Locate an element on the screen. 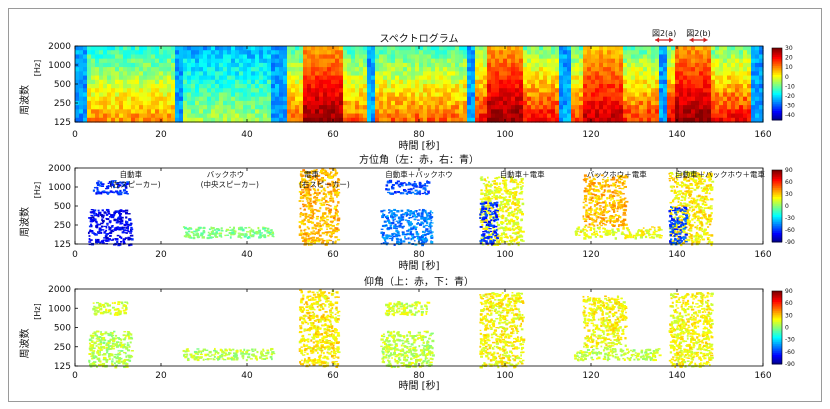 This screenshot has height=409, width=830. colorbar-segment is located at coordinates (777, 61).